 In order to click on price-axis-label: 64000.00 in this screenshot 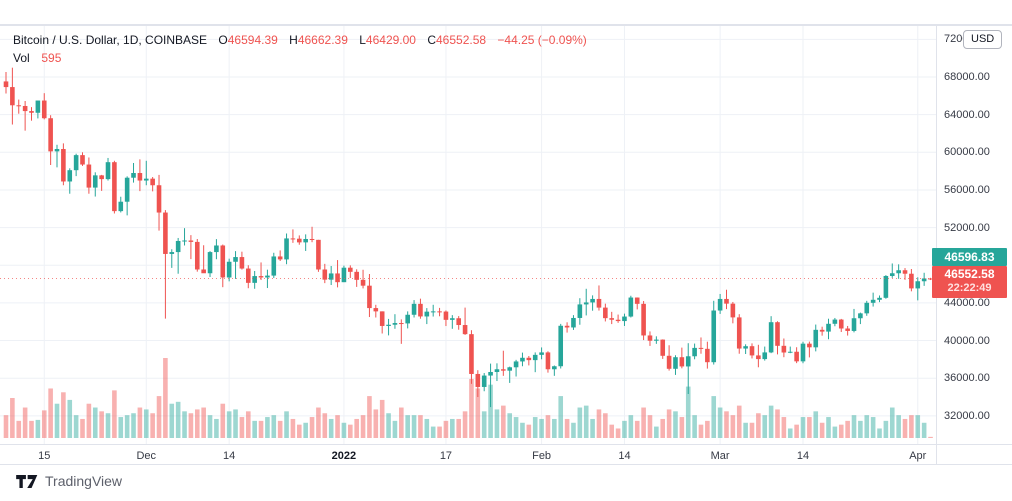, I will do `click(967, 114)`.